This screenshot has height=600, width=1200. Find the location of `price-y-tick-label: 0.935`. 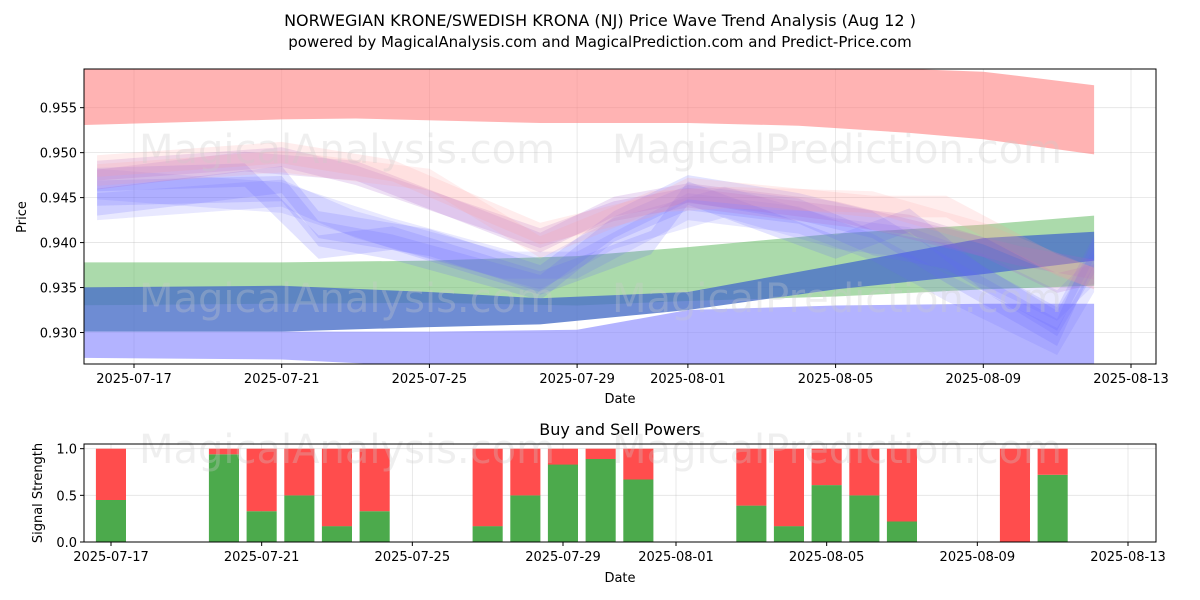

price-y-tick-label: 0.935 is located at coordinates (58, 289).